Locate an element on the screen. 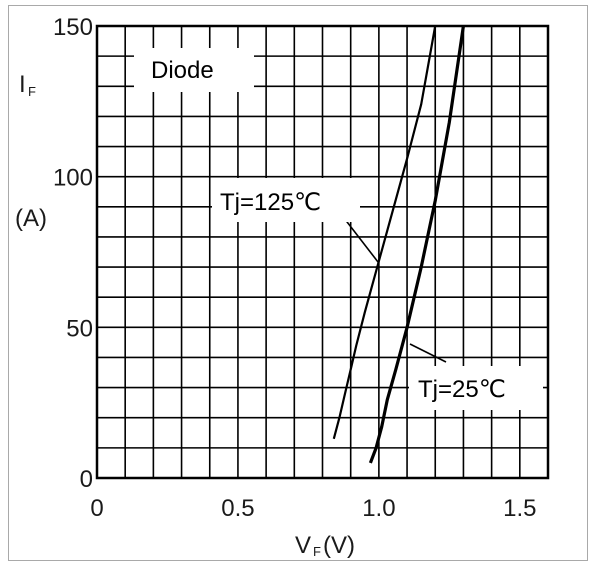 The image size is (595, 567). x-tick-label: 0 is located at coordinates (96, 508).